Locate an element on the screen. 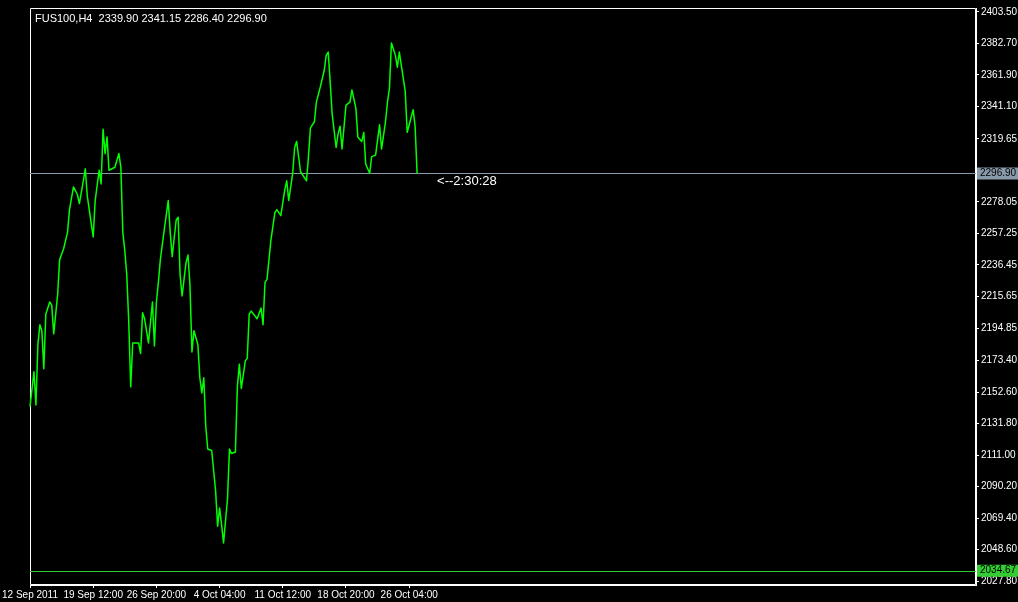  y-tick-label: 2403.50 is located at coordinates (999, 11).